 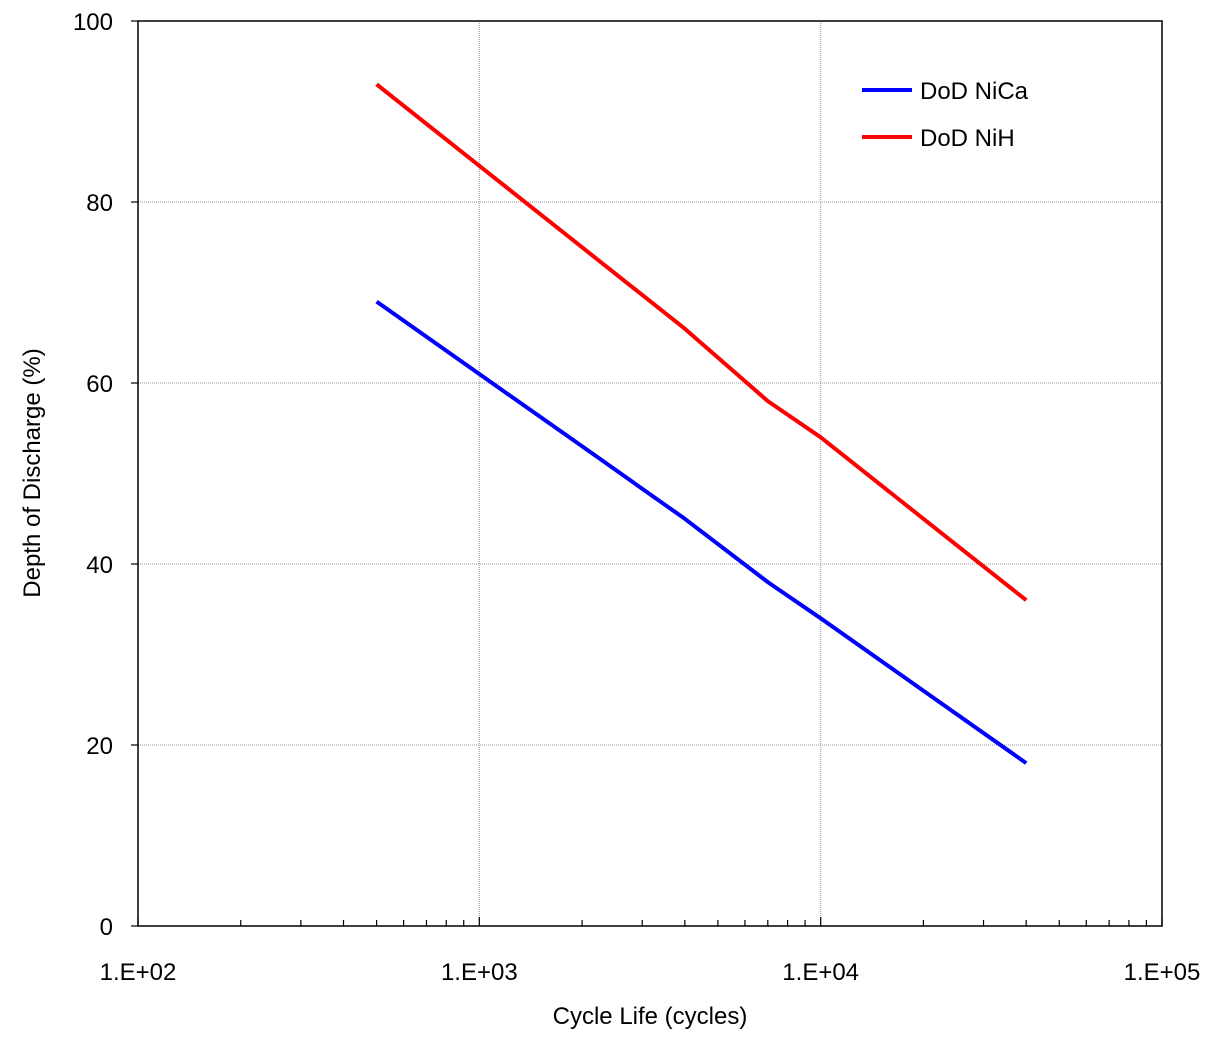 What do you see at coordinates (650, 1016) in the screenshot?
I see `x-axis-title: Cycle Life (cycles)` at bounding box center [650, 1016].